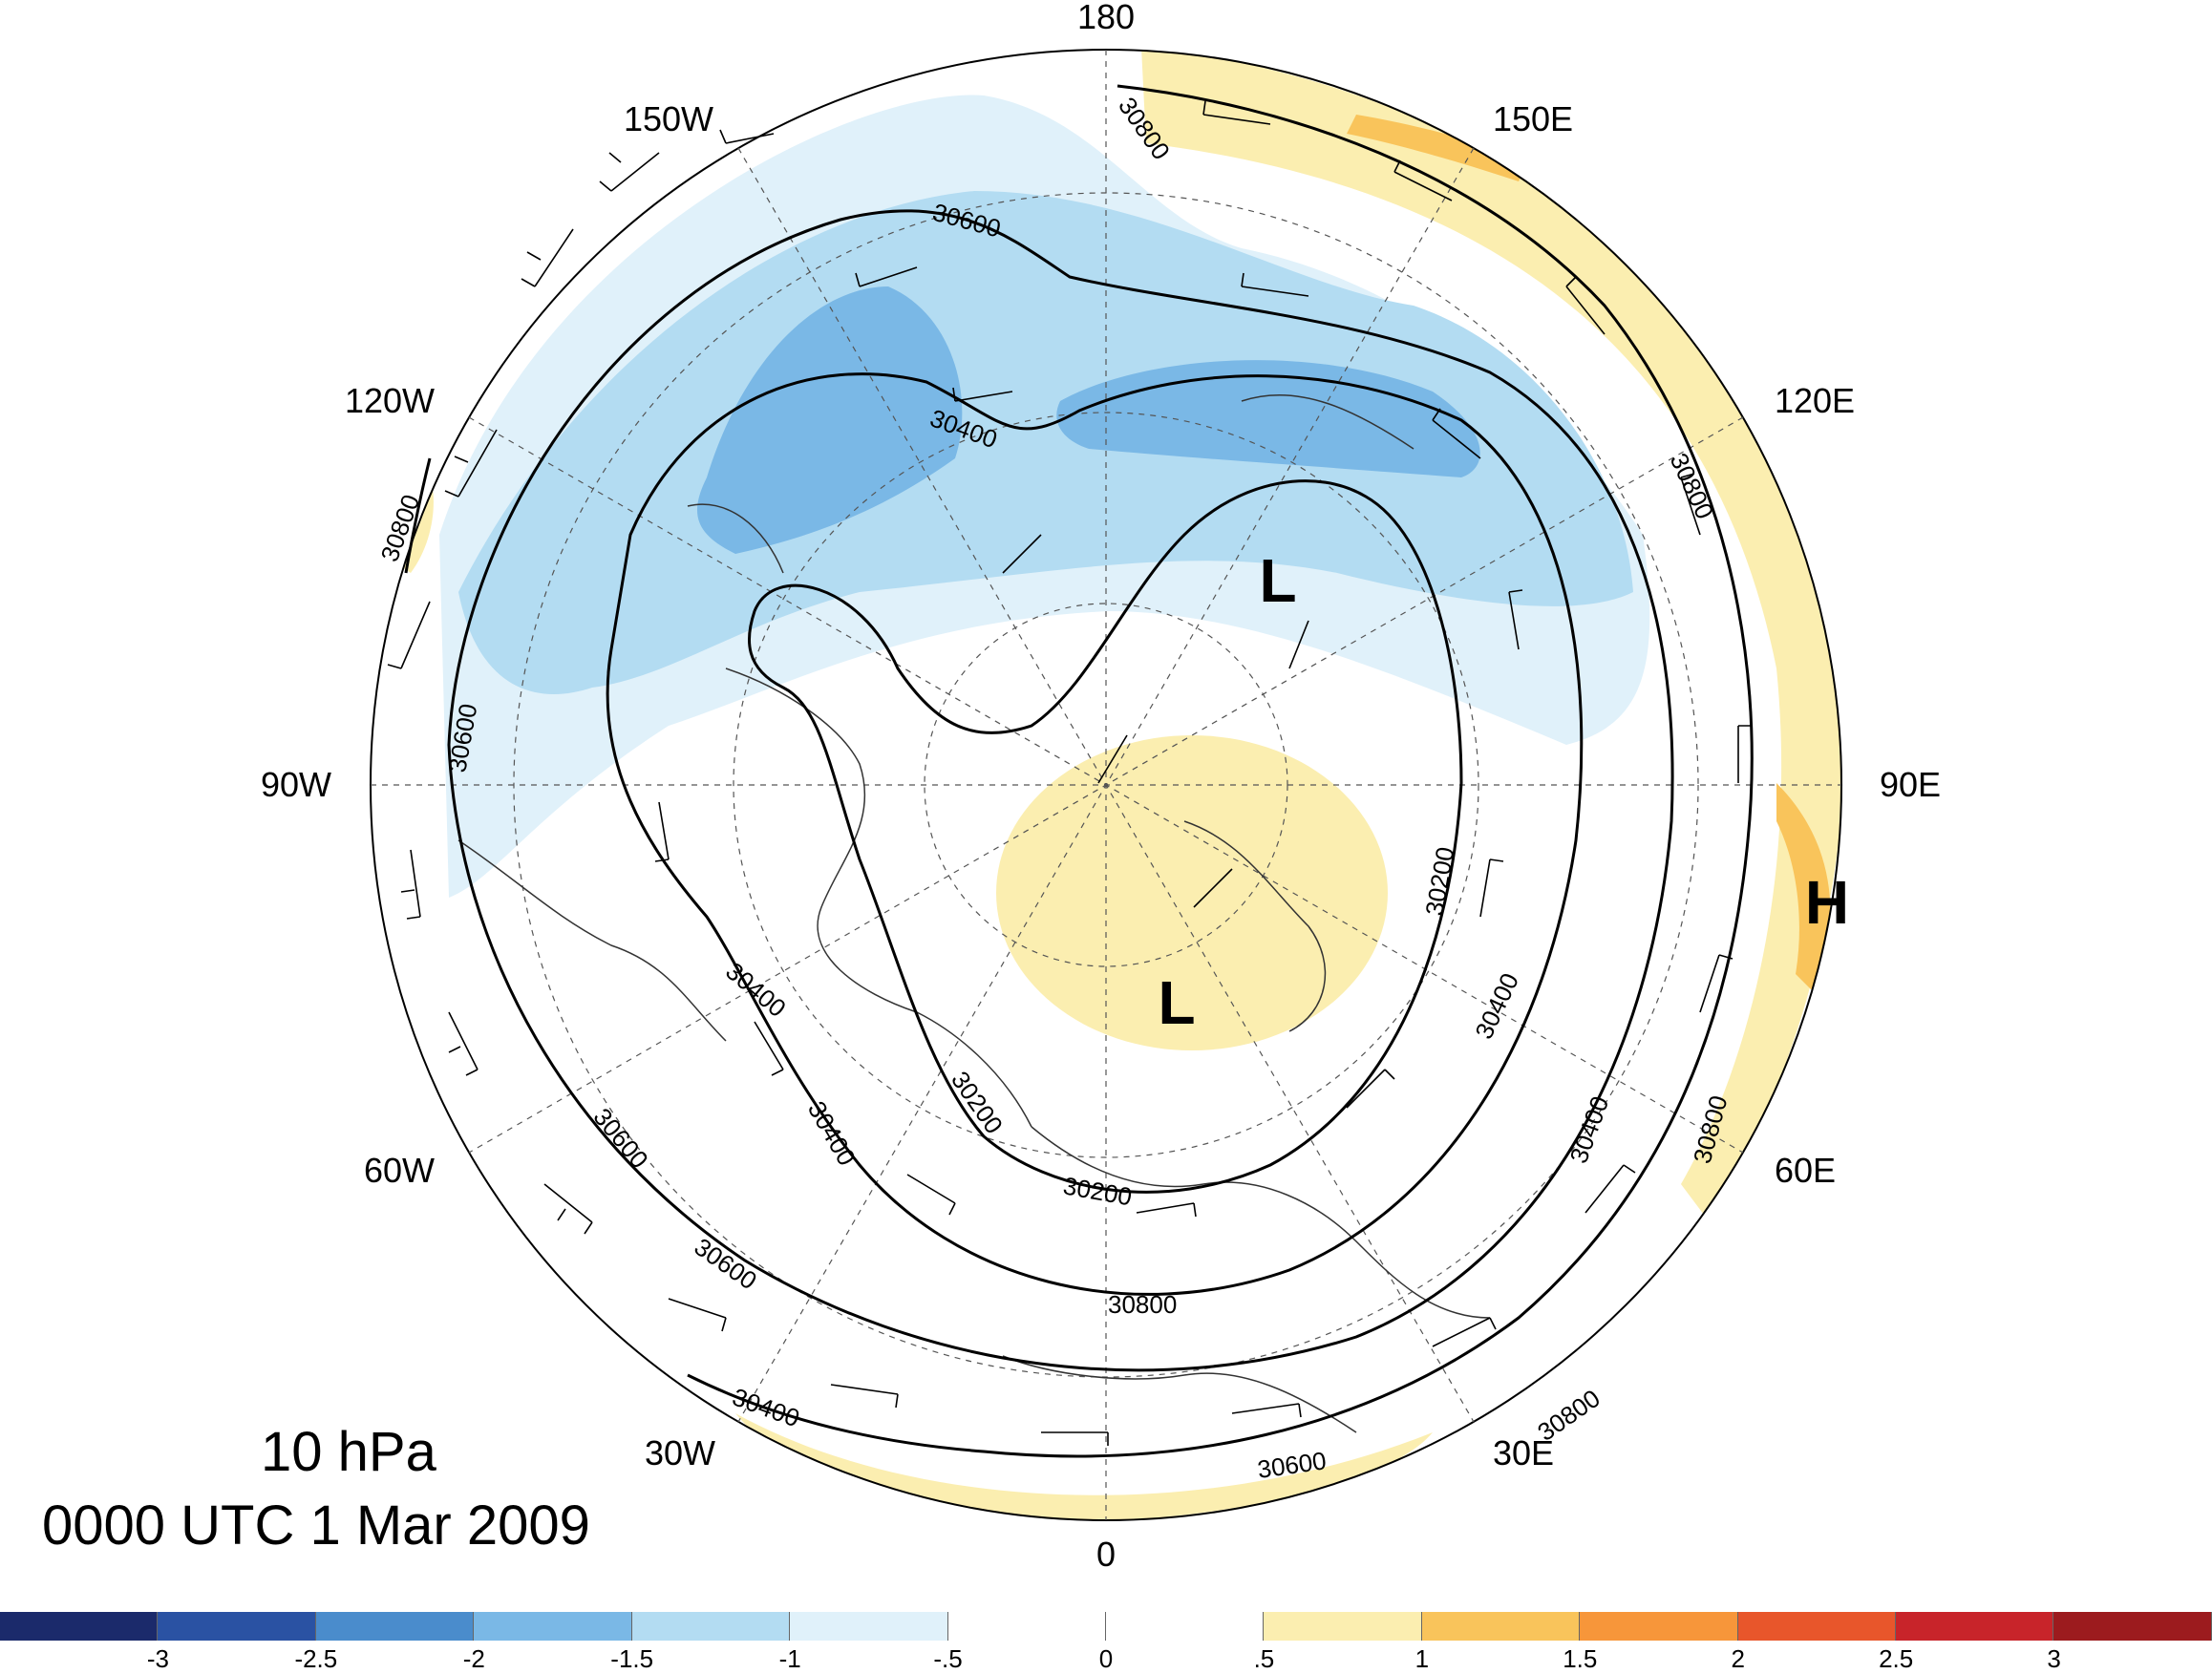 The image size is (2212, 1674). Describe the element at coordinates (1106, 1658) in the screenshot. I see `colorbar-tick-label: 0` at that location.